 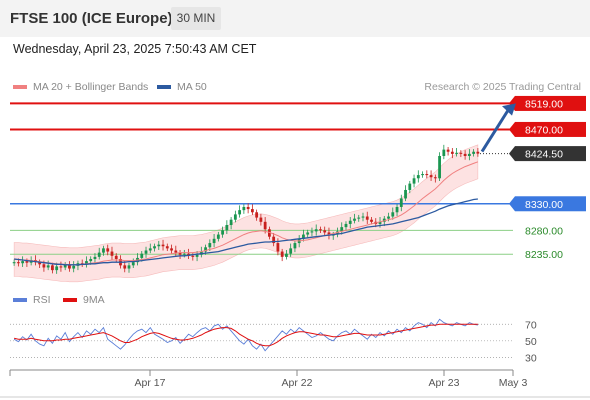 What do you see at coordinates (192, 87) in the screenshot?
I see `ma50-legend-label: MA 50` at bounding box center [192, 87].